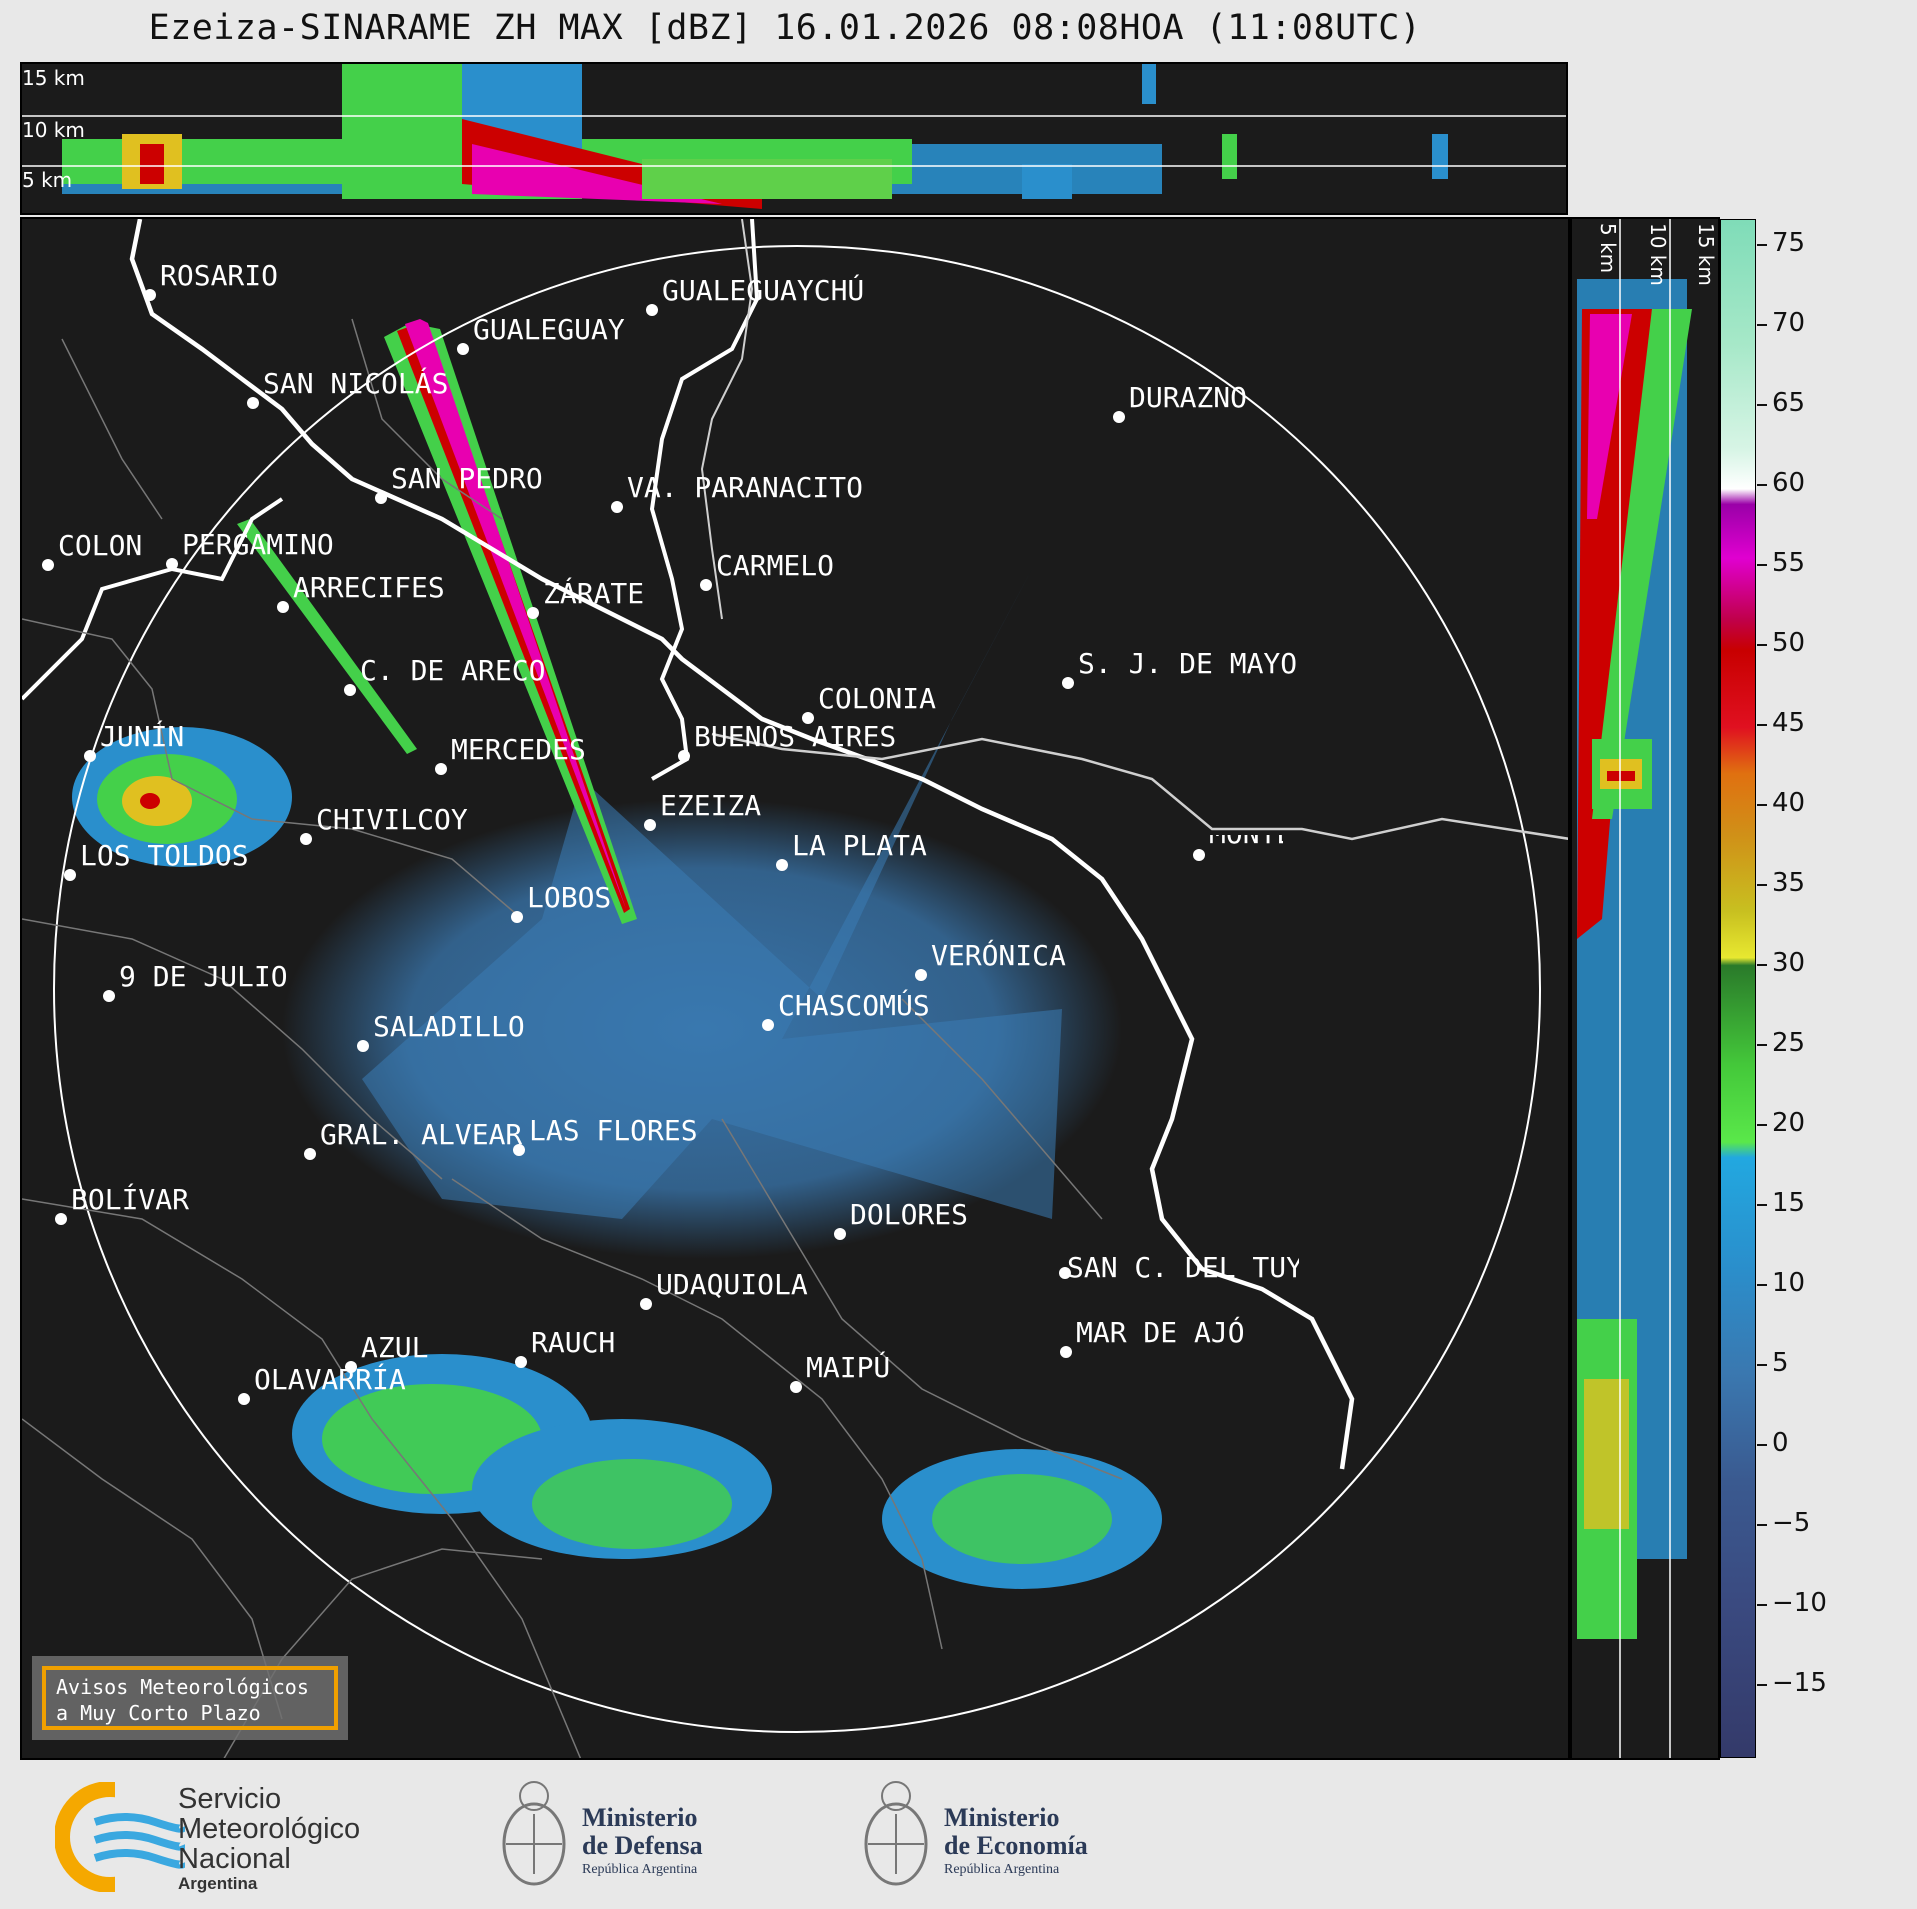 The height and width of the screenshot is (1909, 1917). What do you see at coordinates (449, 1026) in the screenshot?
I see `city-label: SALADILLO` at bounding box center [449, 1026].